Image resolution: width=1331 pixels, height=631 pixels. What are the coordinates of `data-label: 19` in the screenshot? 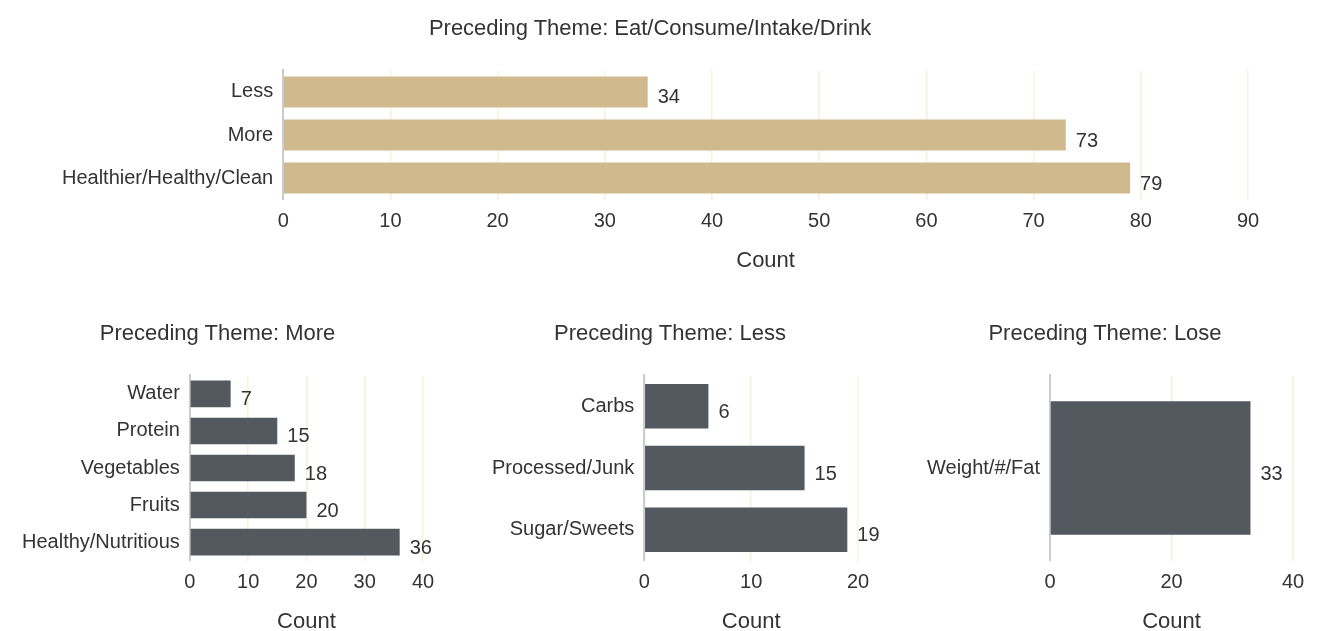 It's located at (868, 534).